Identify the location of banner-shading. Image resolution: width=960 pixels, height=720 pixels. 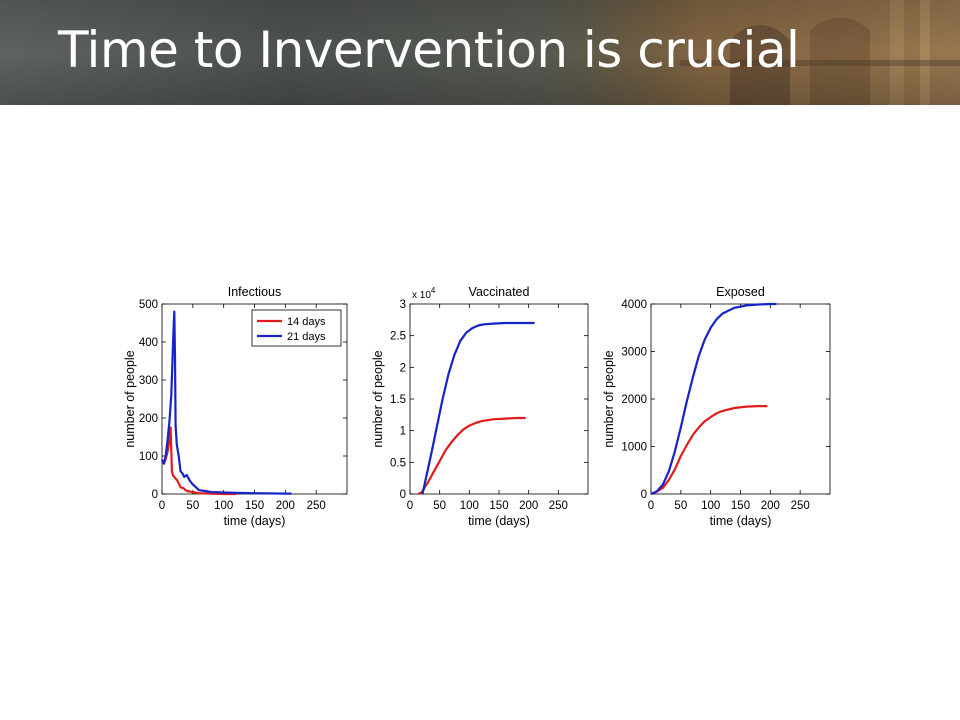
(480, 52).